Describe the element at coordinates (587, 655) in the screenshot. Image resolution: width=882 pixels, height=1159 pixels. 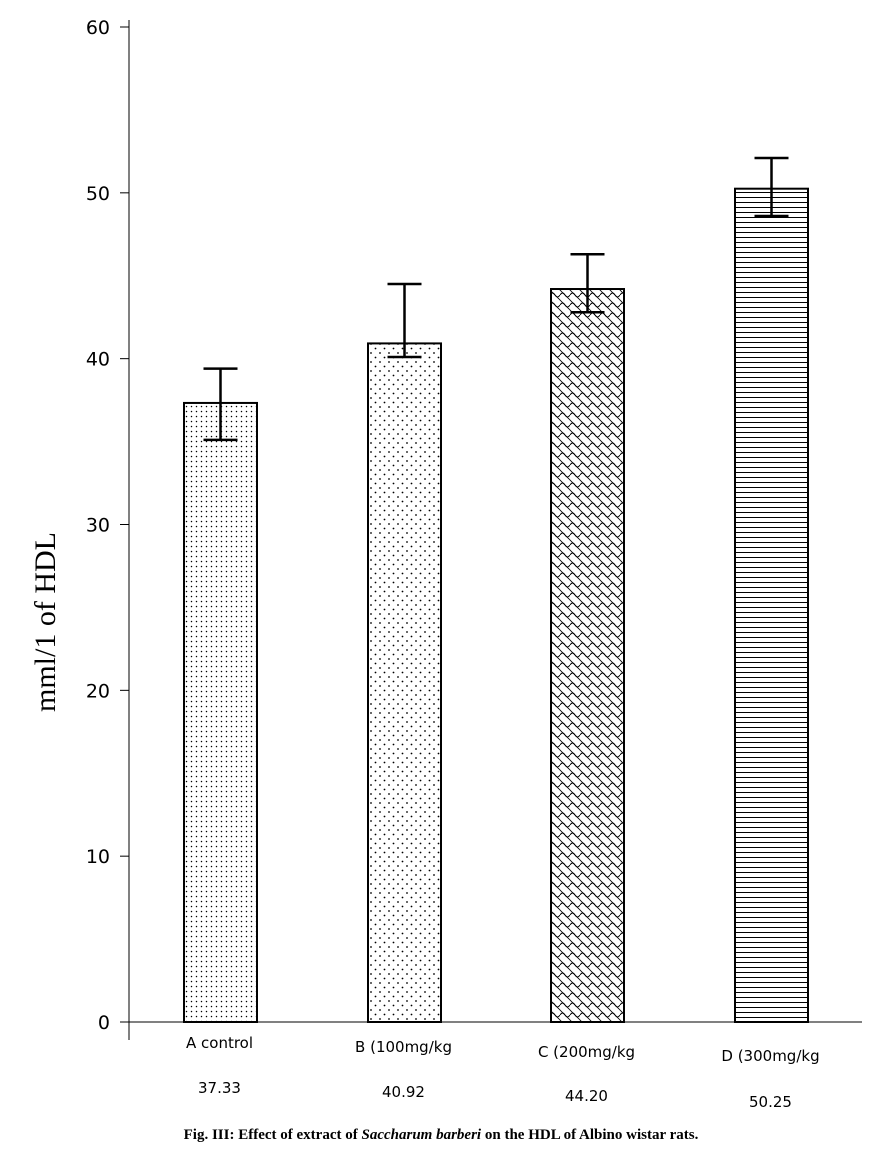
I see `bar-c` at that location.